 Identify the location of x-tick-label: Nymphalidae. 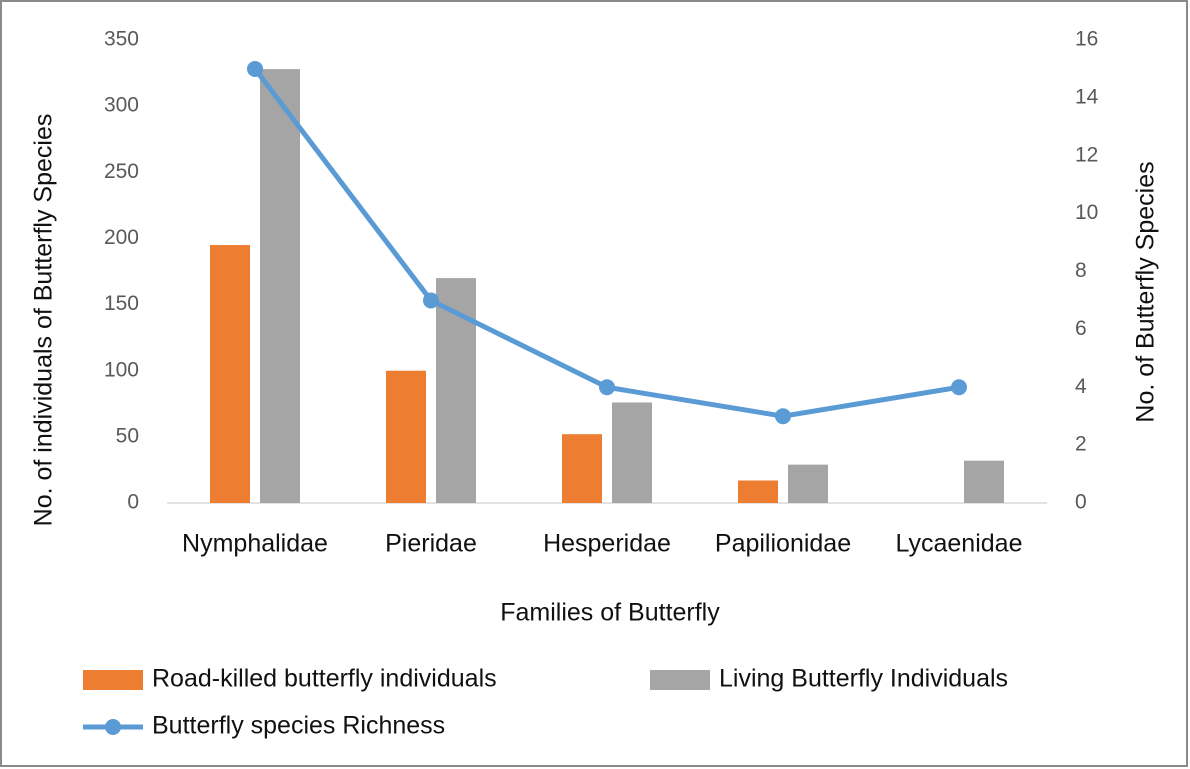
(255, 544).